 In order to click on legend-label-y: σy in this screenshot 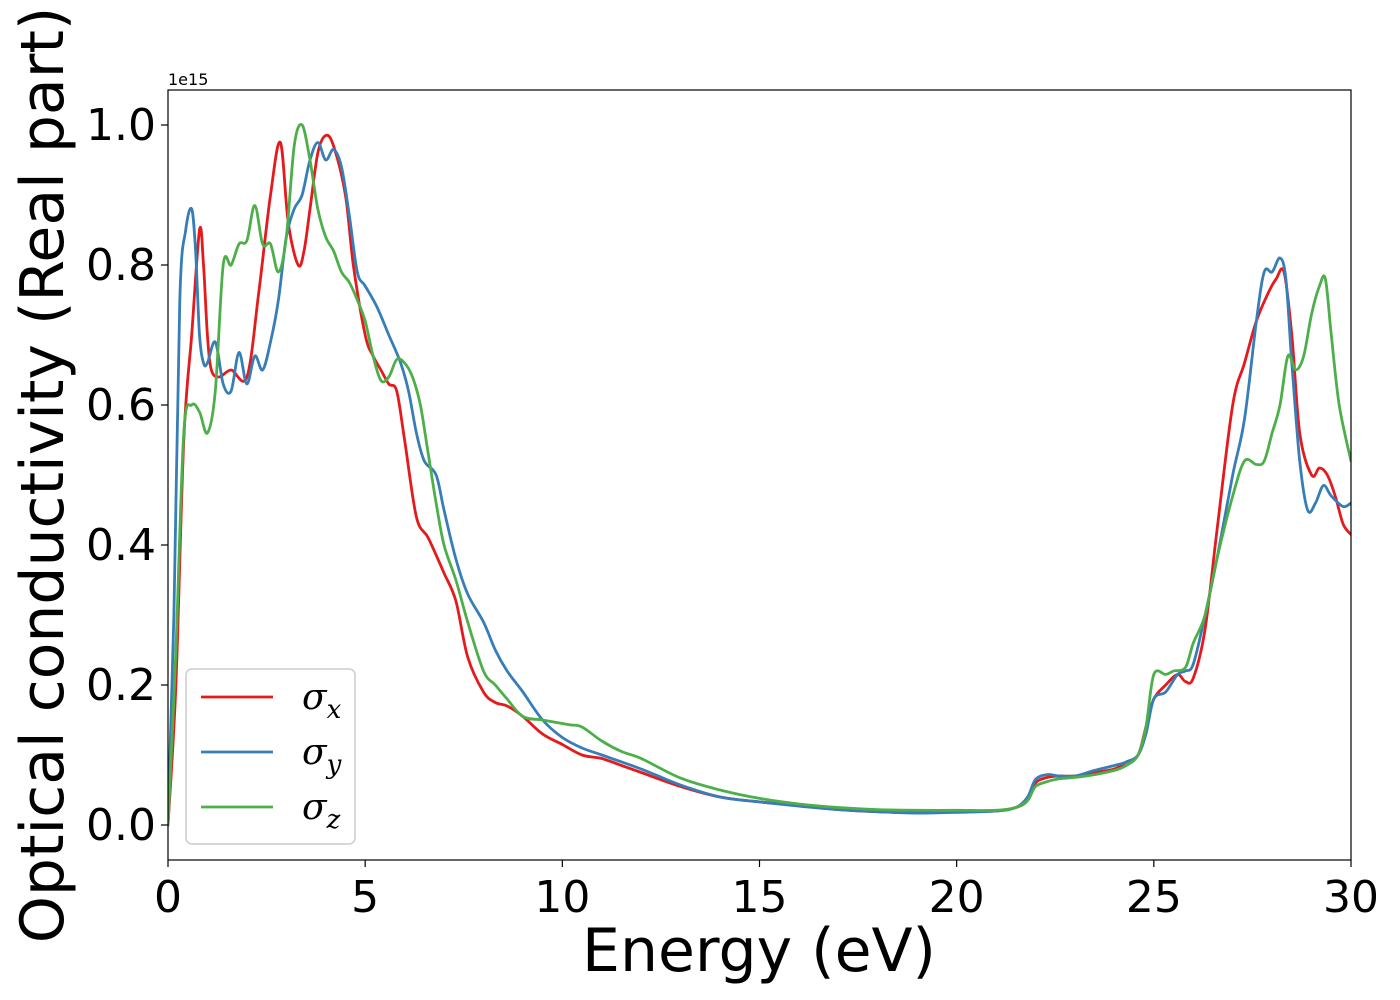, I will do `click(322, 756)`.